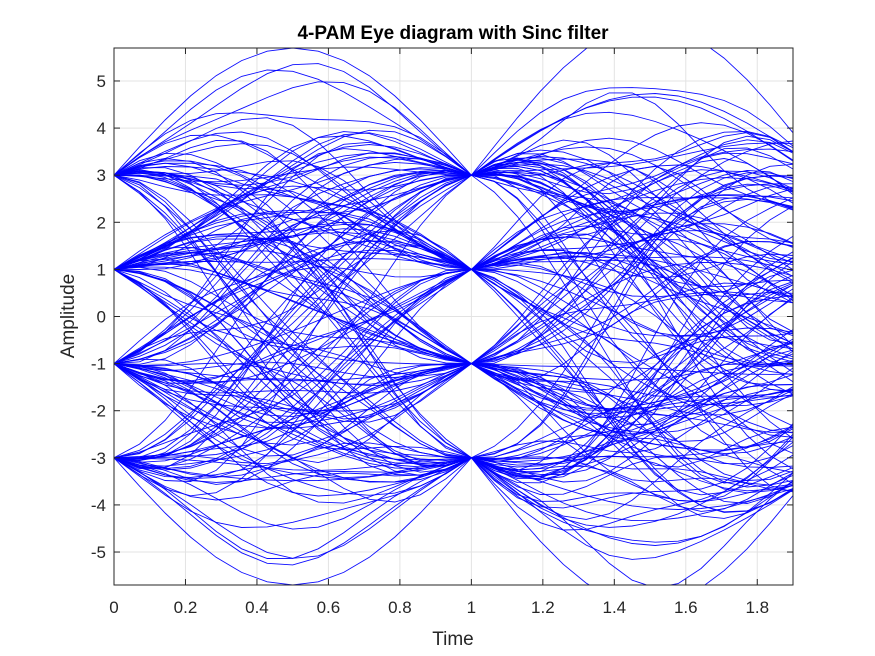 The image size is (875, 656). What do you see at coordinates (257, 607) in the screenshot?
I see `x-tick-label: 0.4` at bounding box center [257, 607].